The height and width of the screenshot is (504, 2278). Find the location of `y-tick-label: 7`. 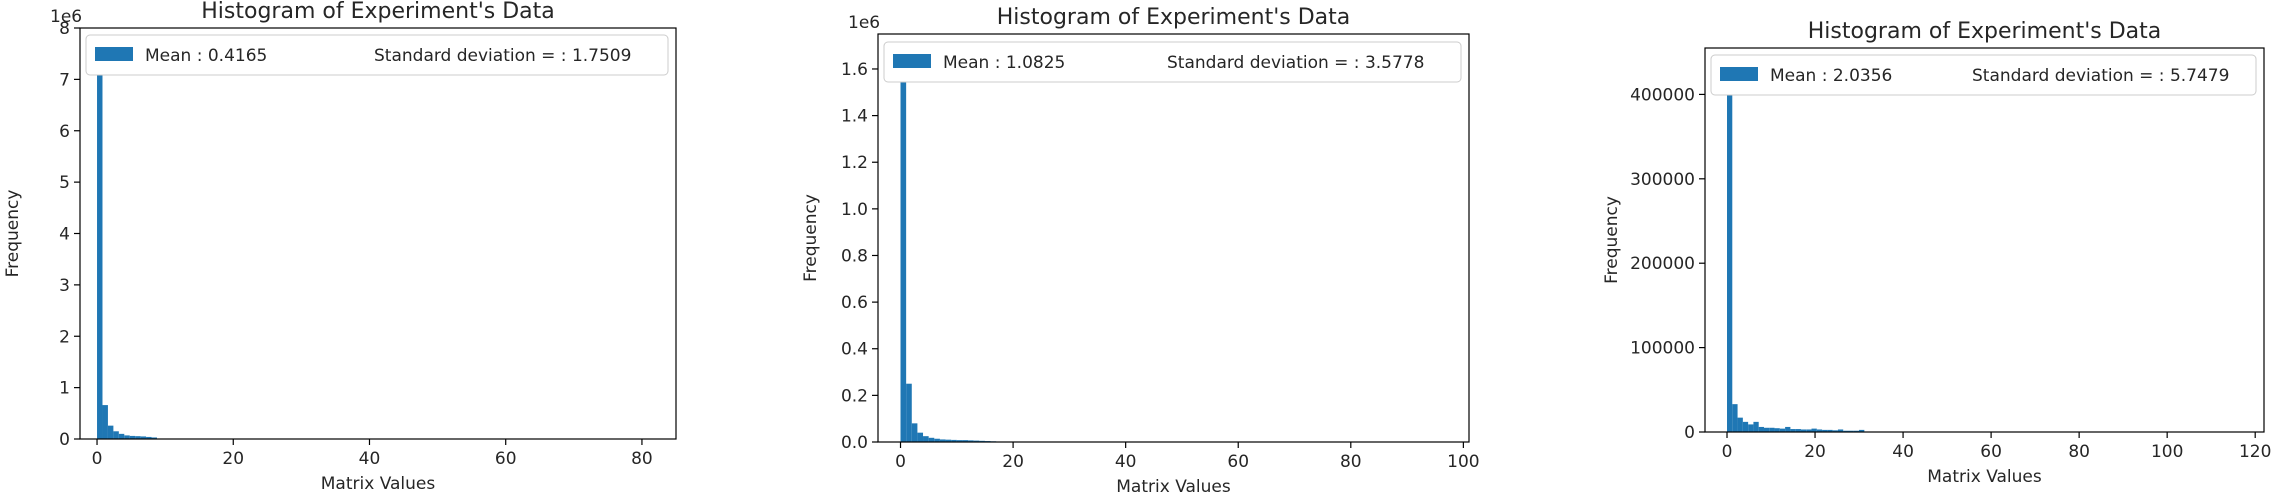

y-tick-label: 7 is located at coordinates (64, 80).